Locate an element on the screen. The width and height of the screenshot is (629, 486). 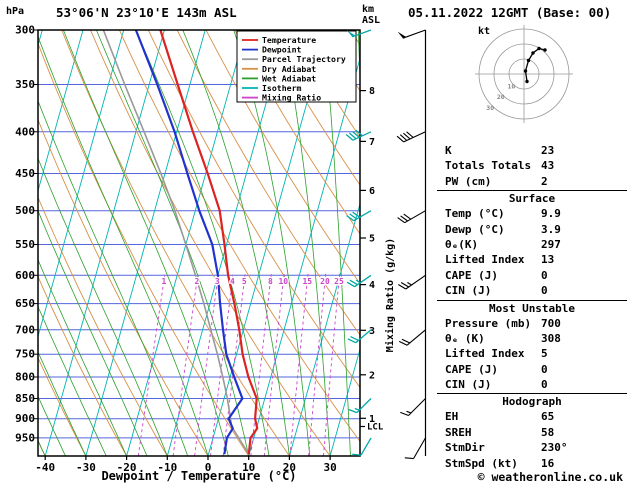
svg-text: 0 is located at coordinates (208, 467).